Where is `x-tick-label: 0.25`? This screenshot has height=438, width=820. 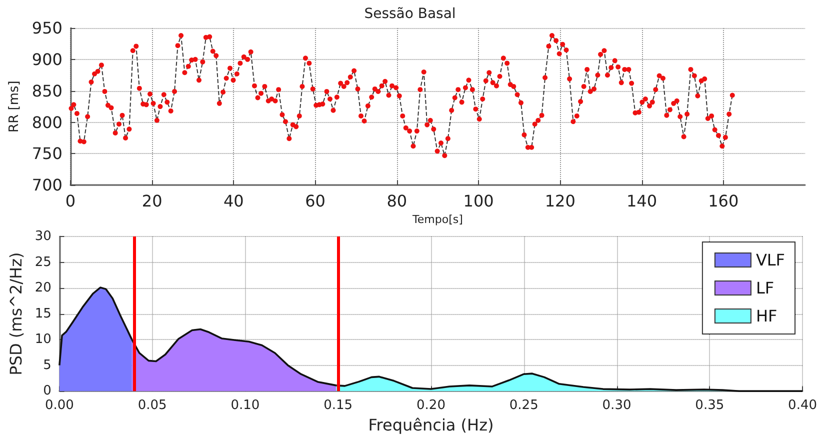 x-tick-label: 0.25 is located at coordinates (523, 406).